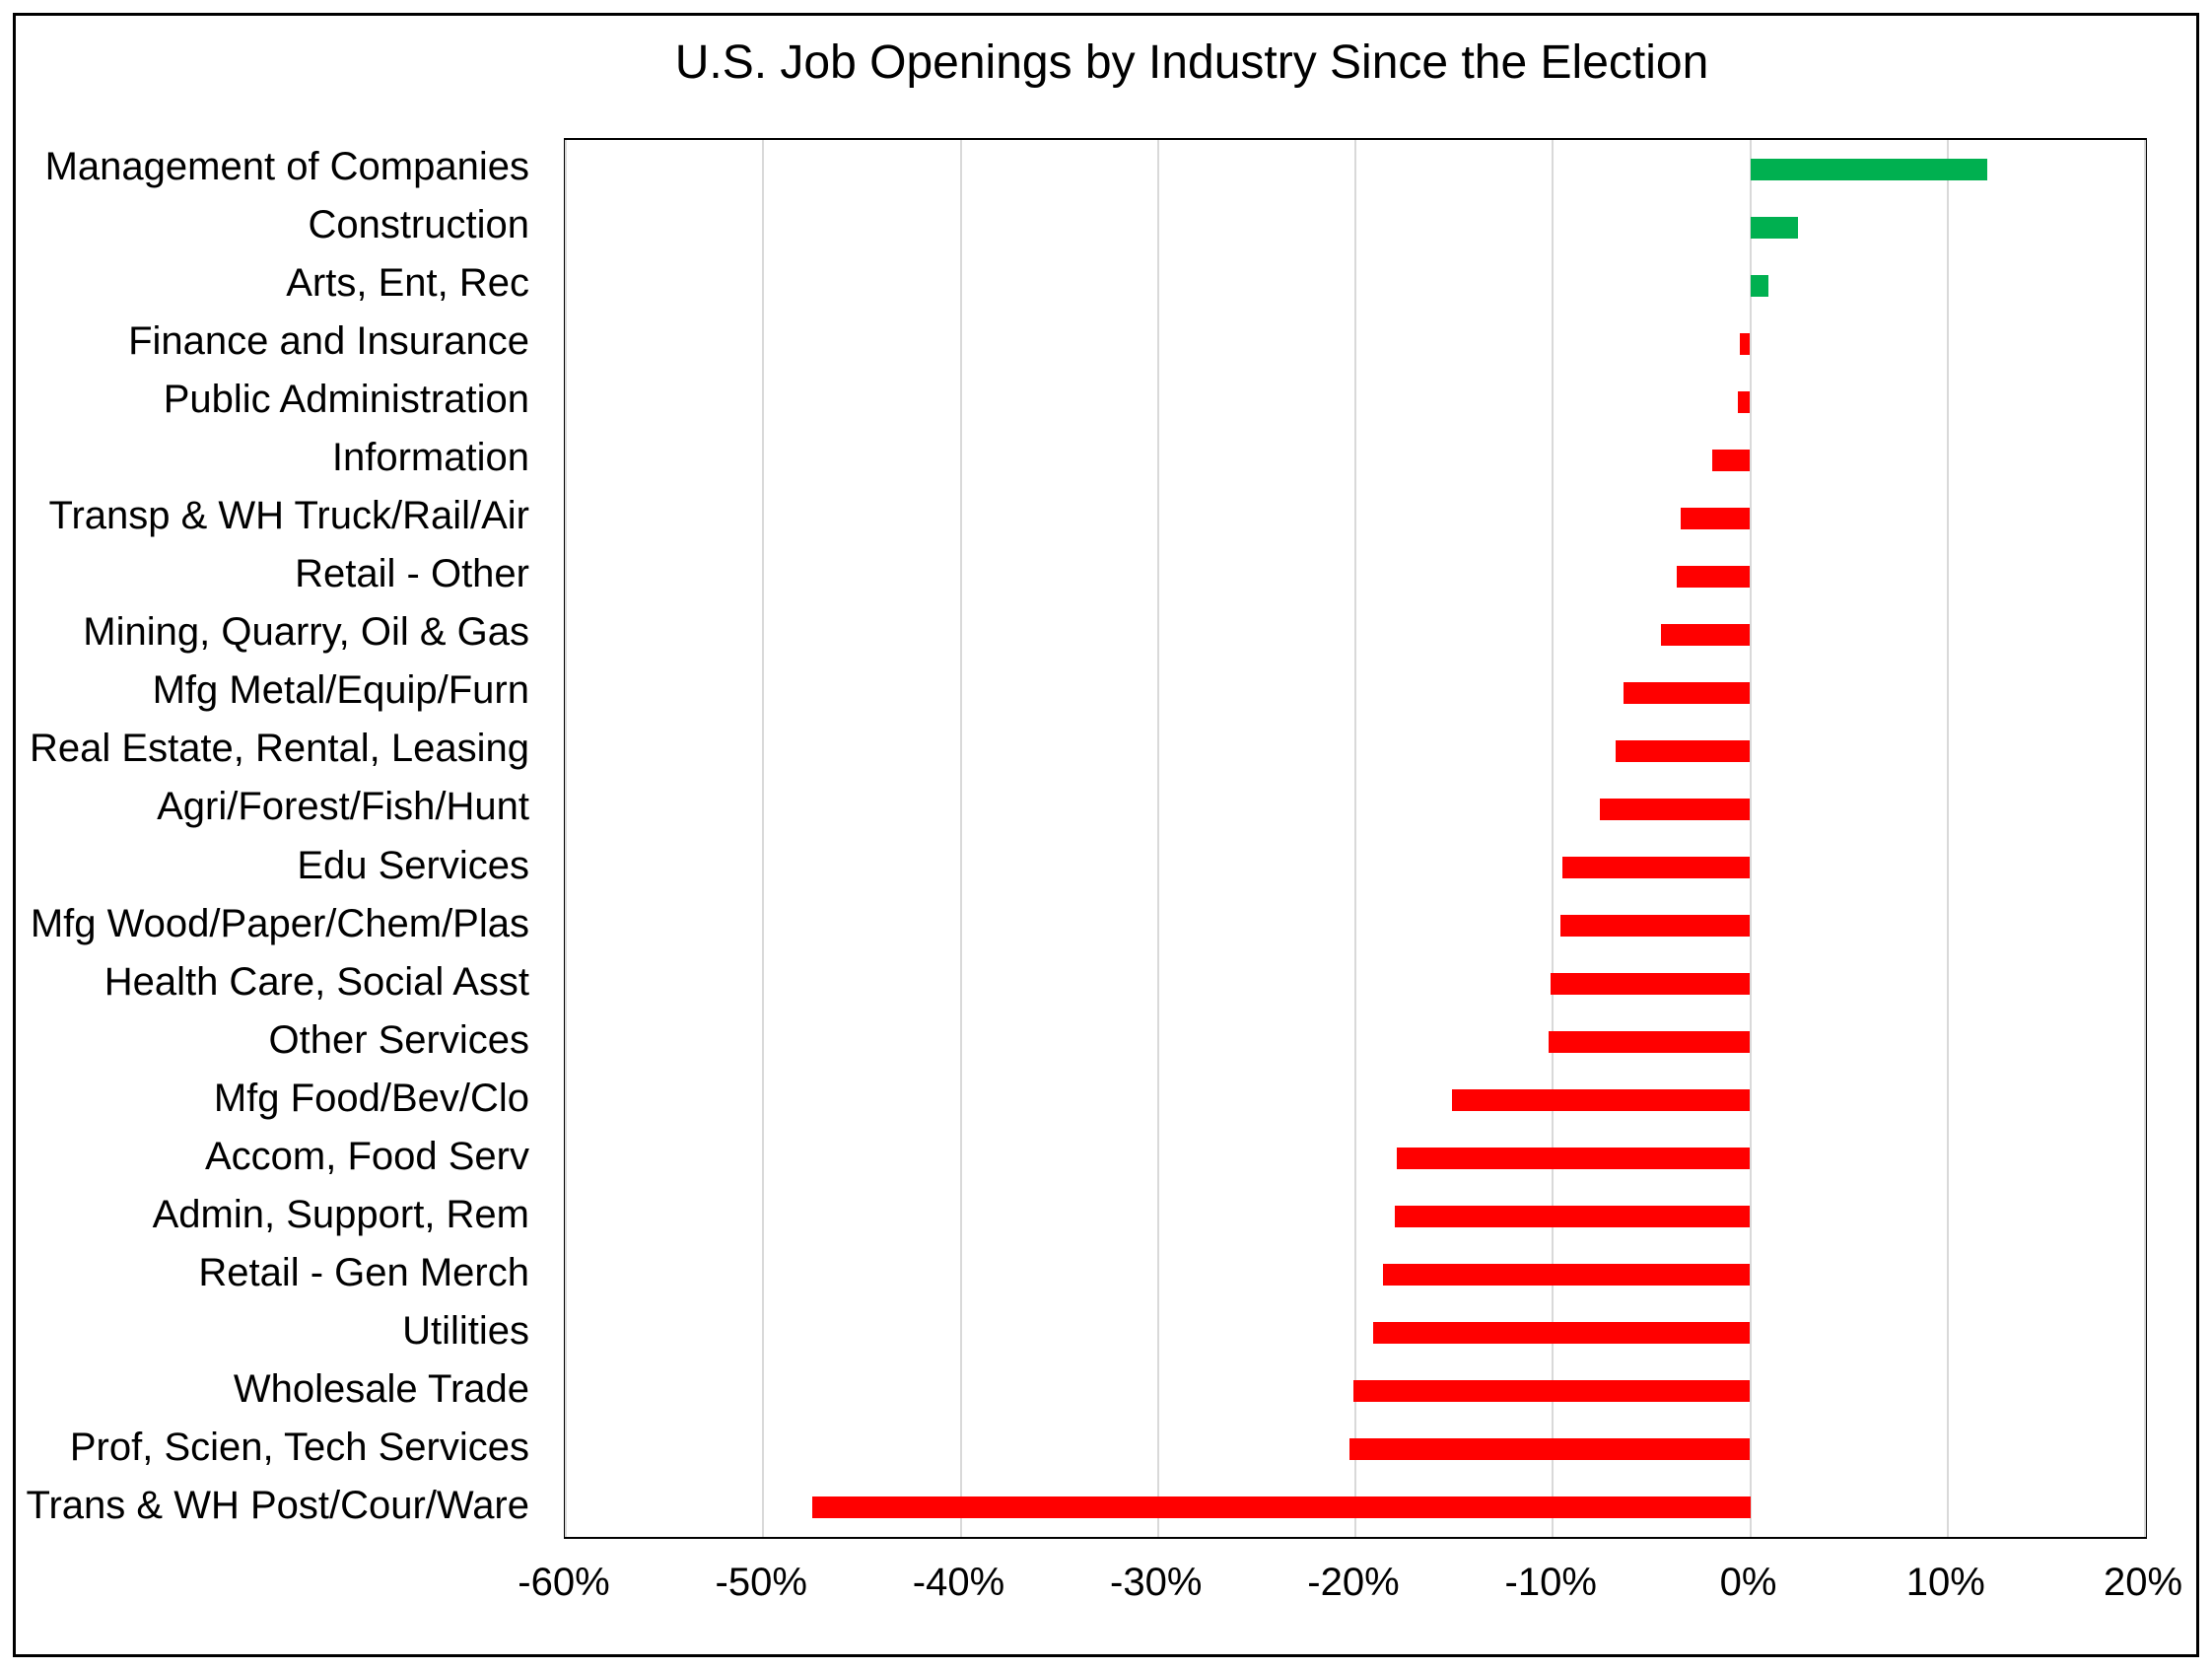 Image resolution: width=2212 pixels, height=1670 pixels. I want to click on bar-Accom, Food Serv, so click(1574, 1159).